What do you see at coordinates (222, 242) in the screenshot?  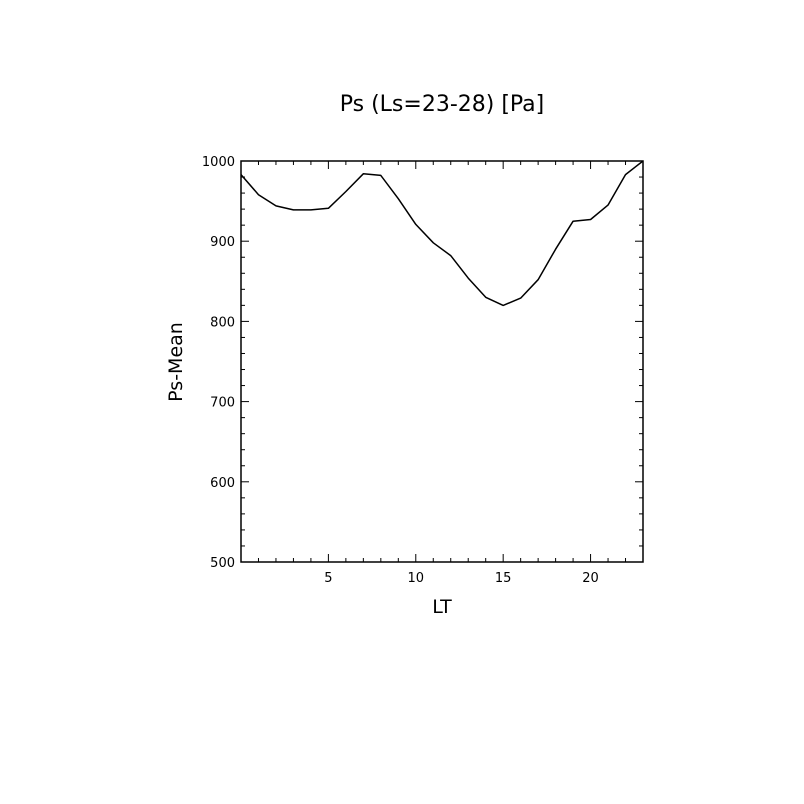 I see `y-tick-label: 900` at bounding box center [222, 242].